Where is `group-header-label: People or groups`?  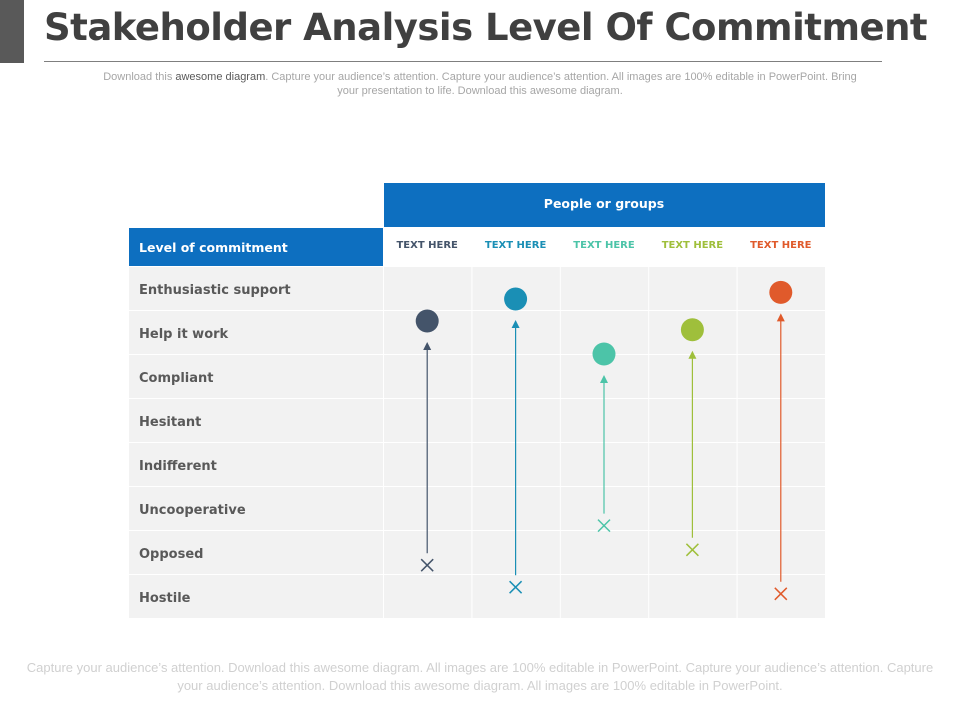
group-header-label: People or groups is located at coordinates (604, 203).